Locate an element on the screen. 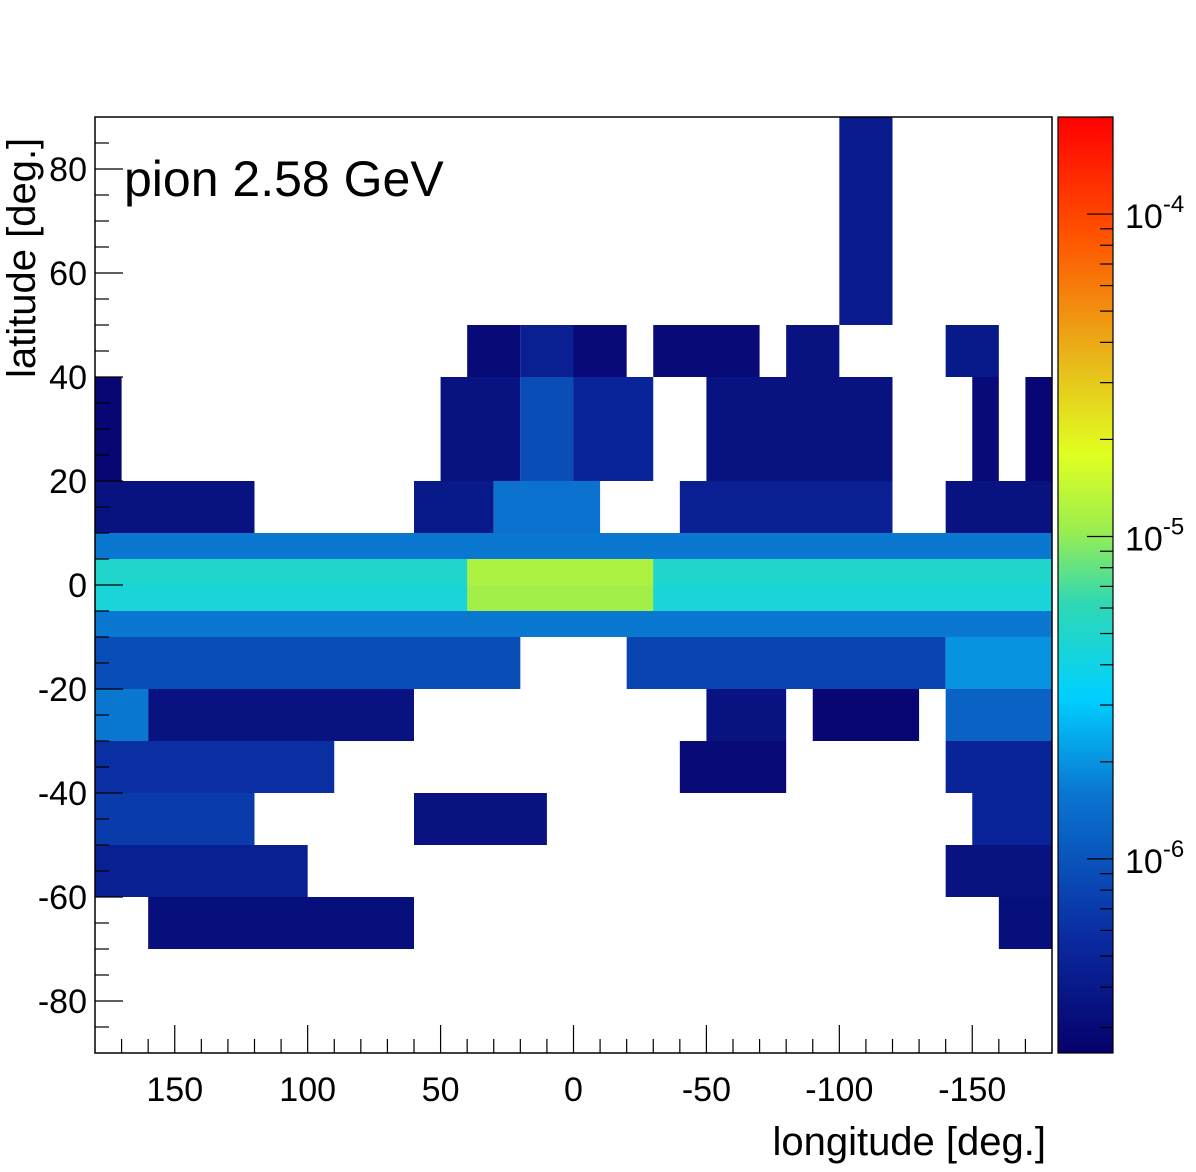 The height and width of the screenshot is (1172, 1196). y-tick-label: -80 is located at coordinates (62, 1002).